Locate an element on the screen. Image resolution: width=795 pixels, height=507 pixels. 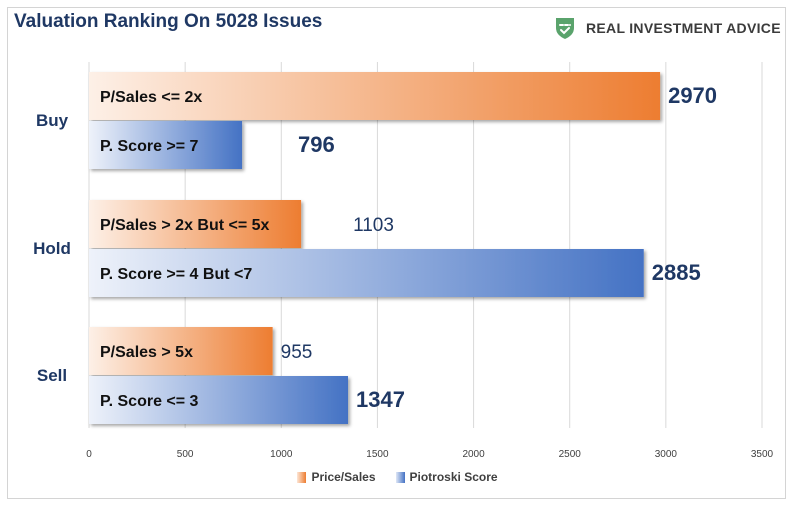
category-label-buy: Buy is located at coordinates (52, 120).